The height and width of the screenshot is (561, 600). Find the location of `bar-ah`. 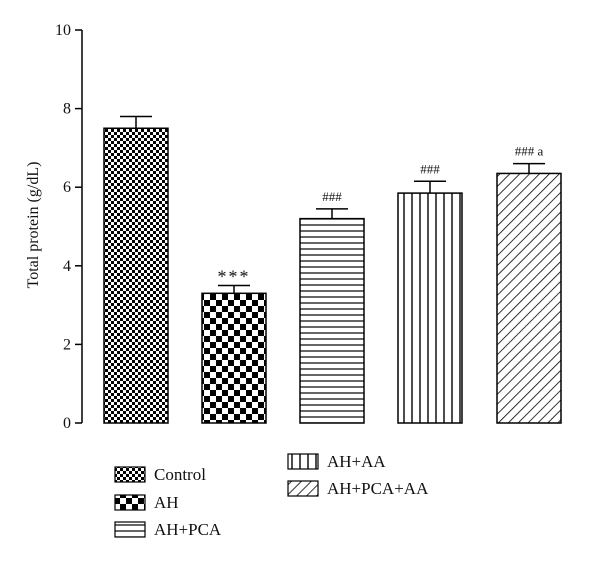

bar-ah is located at coordinates (234, 358).